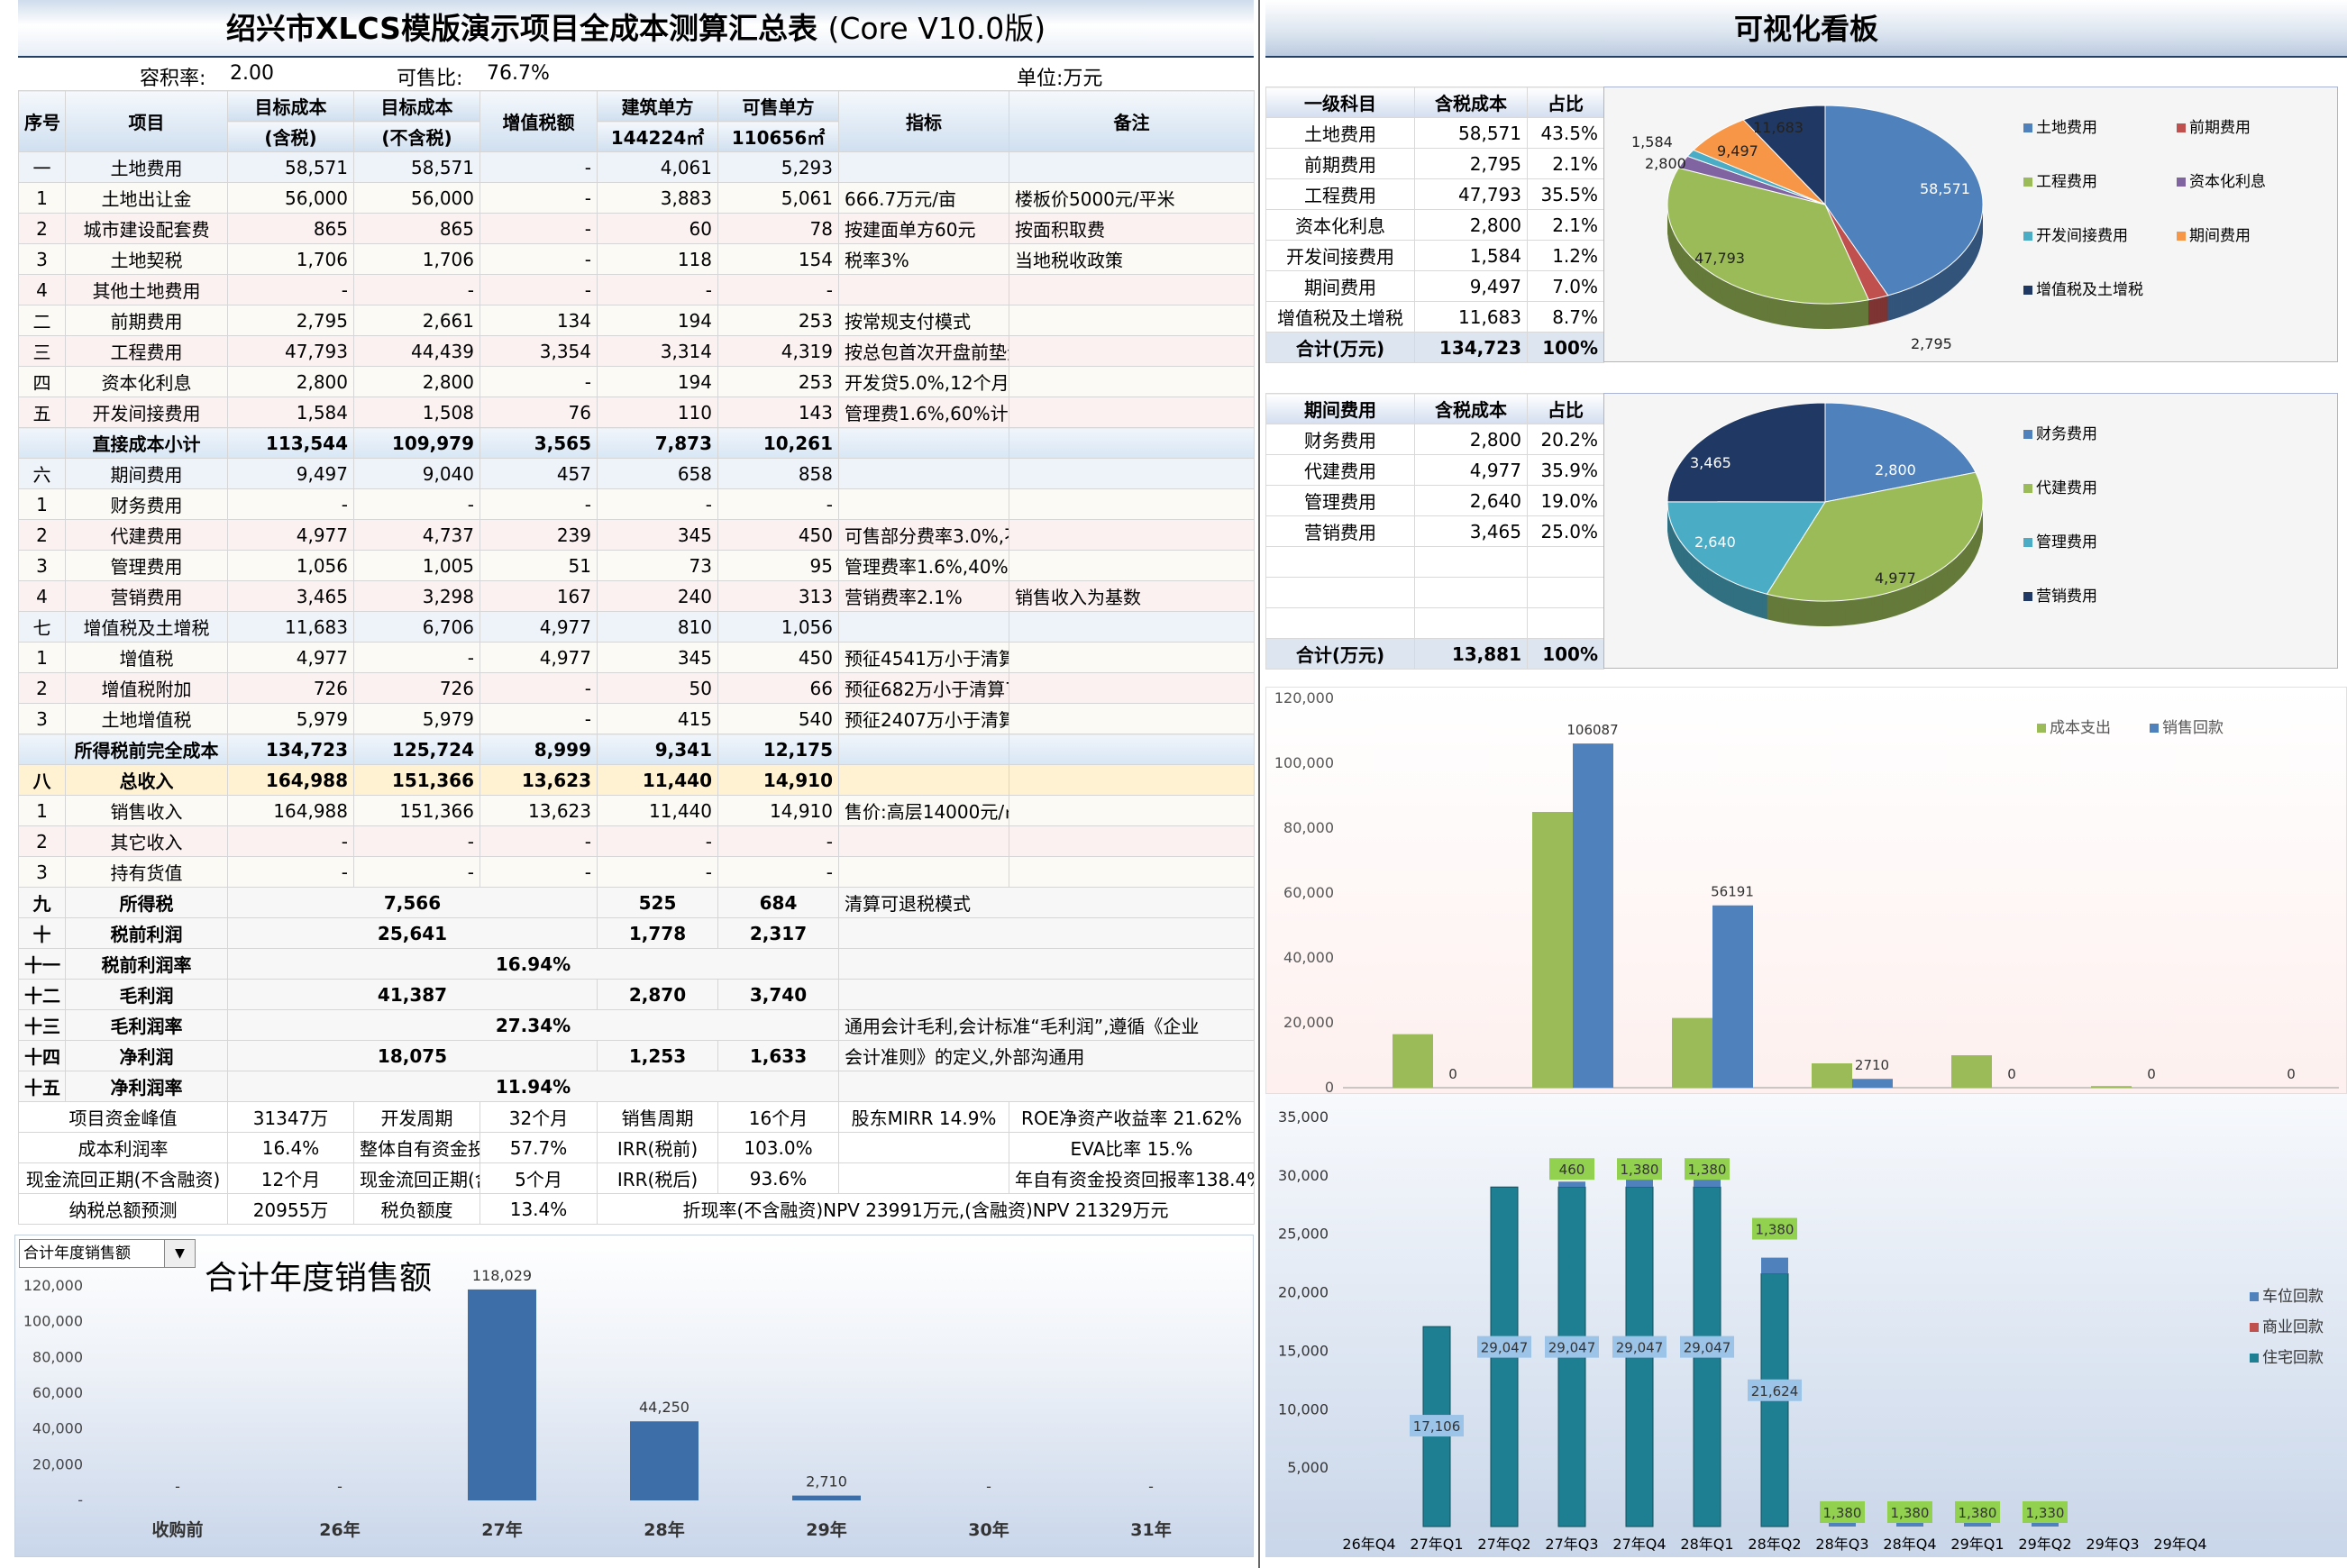 This screenshot has height=1568, width=2347. What do you see at coordinates (926, 1209) in the screenshot?
I see `kpi-cell: 折现率(不含融资)NPV 23991万元,(含融资)NPV 21329万元` at bounding box center [926, 1209].